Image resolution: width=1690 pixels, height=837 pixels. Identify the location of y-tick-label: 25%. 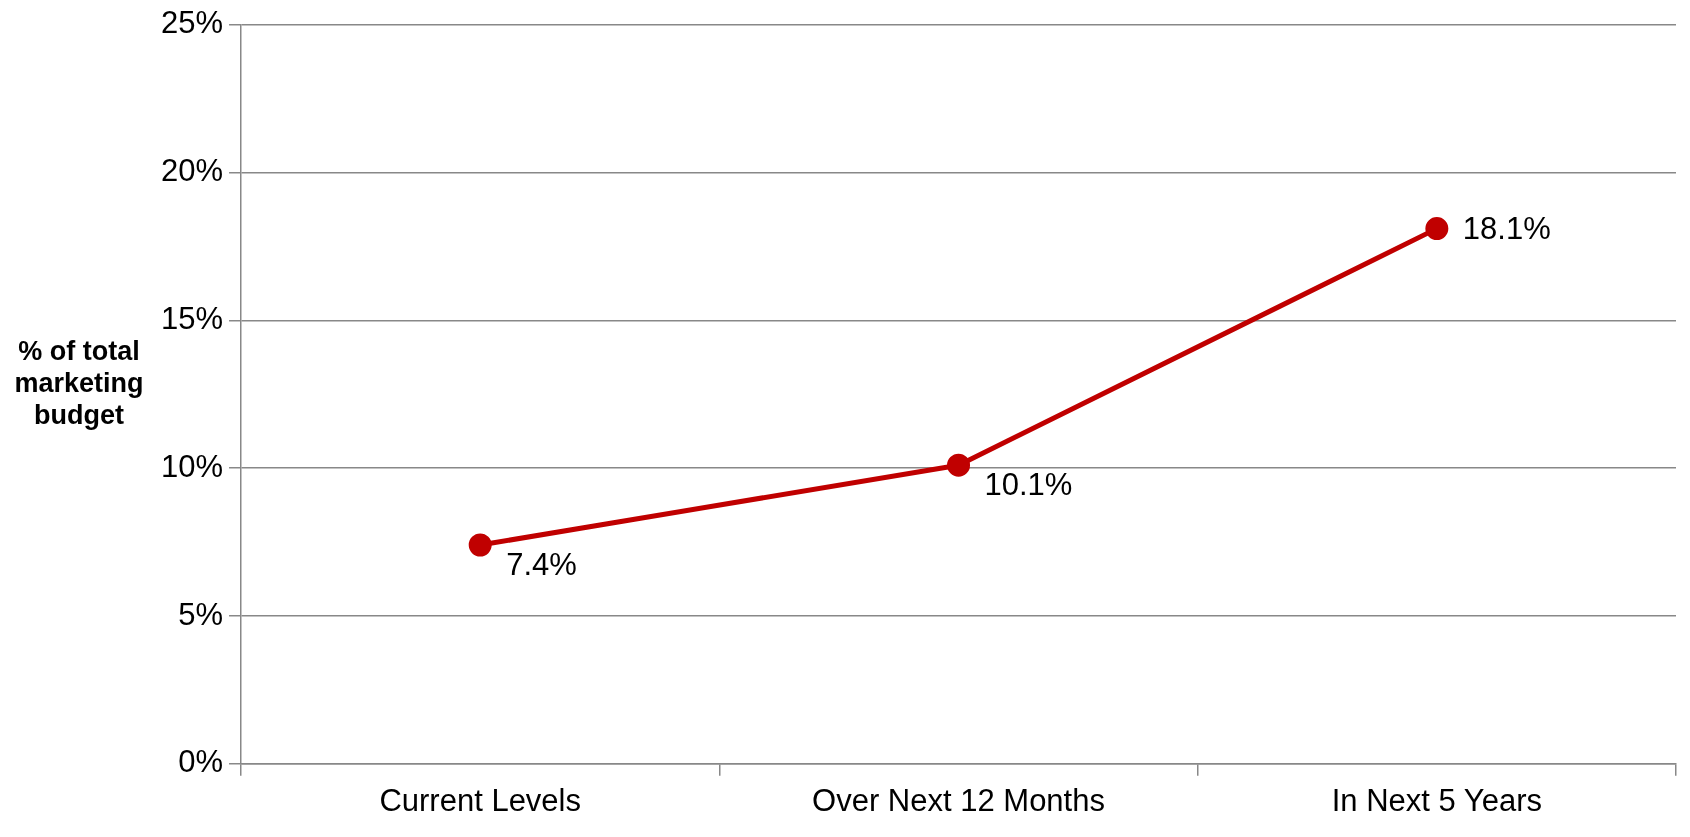
(192, 23).